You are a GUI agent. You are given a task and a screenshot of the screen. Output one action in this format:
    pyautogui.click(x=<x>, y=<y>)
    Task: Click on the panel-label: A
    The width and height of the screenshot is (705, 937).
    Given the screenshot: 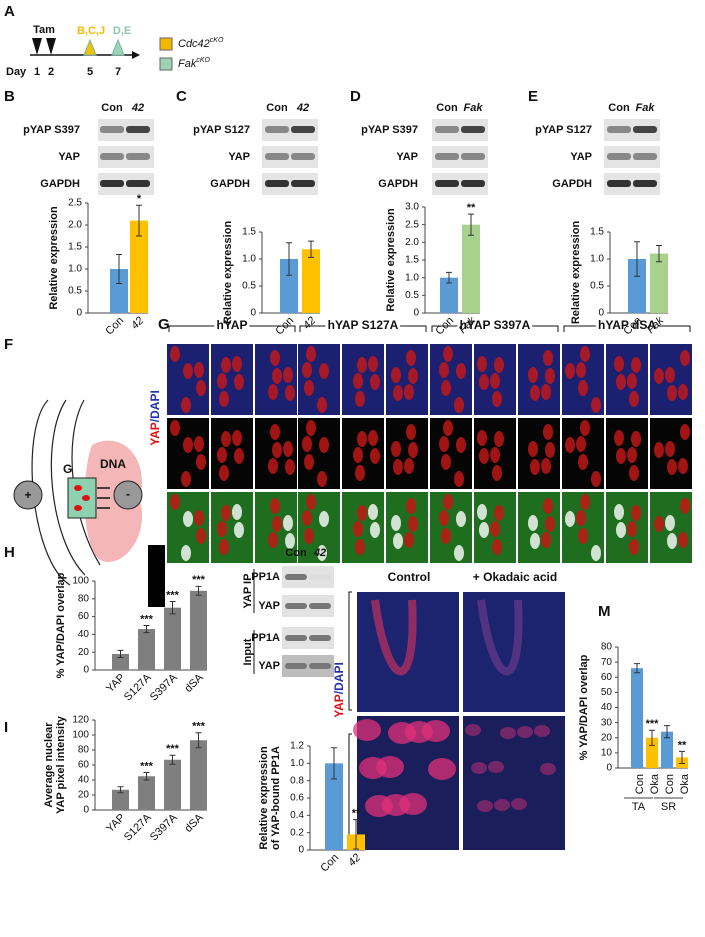 What is the action you would take?
    pyautogui.click(x=9, y=11)
    